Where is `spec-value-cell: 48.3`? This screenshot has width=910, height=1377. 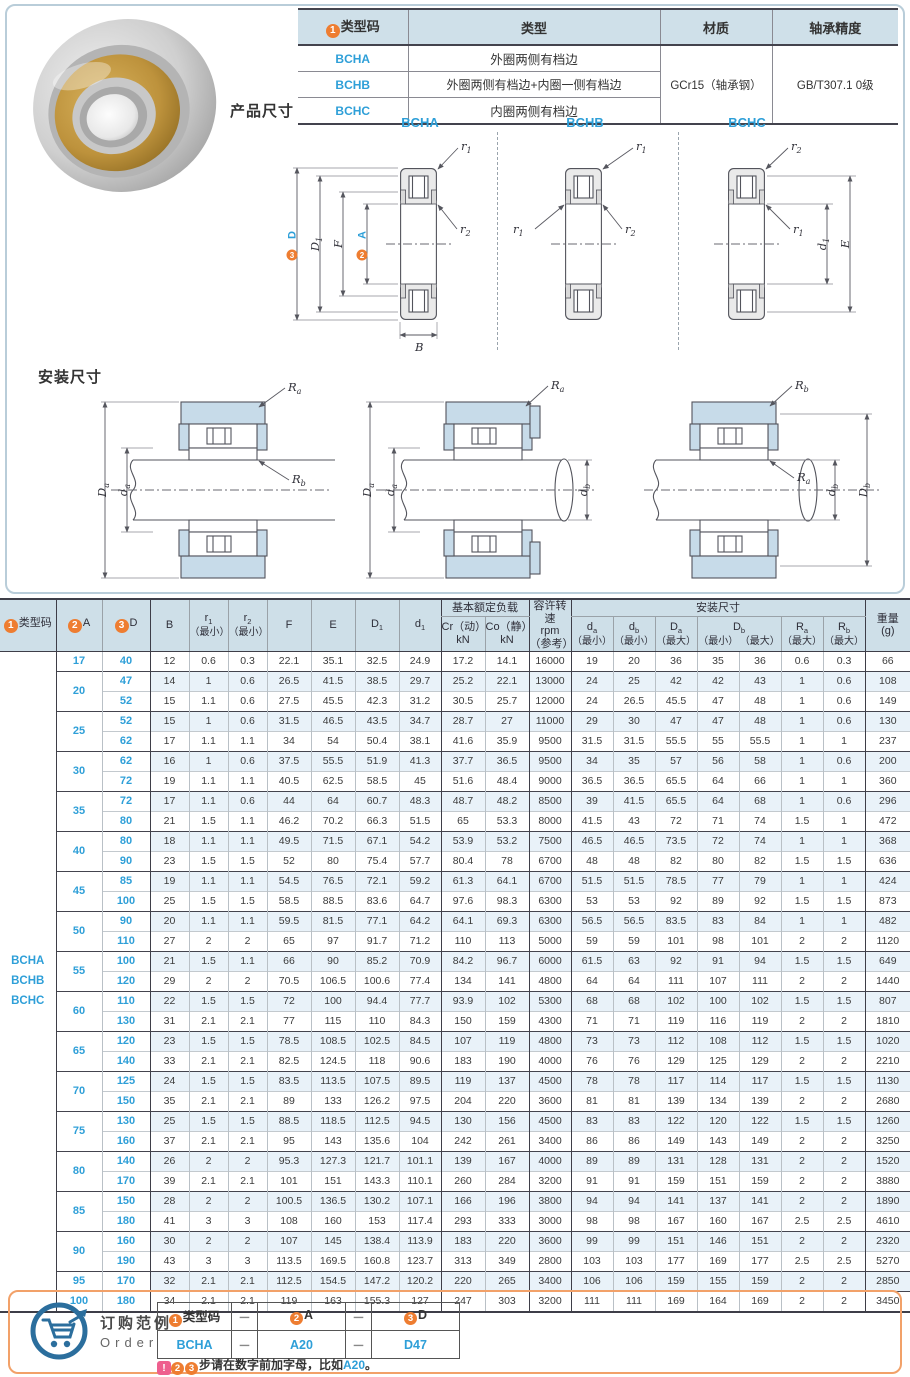
spec-value-cell: 48.3 is located at coordinates (419, 801).